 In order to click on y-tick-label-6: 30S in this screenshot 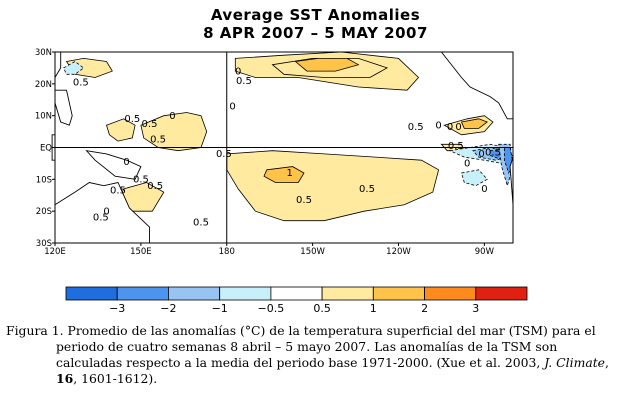, I will do `click(44, 244)`.